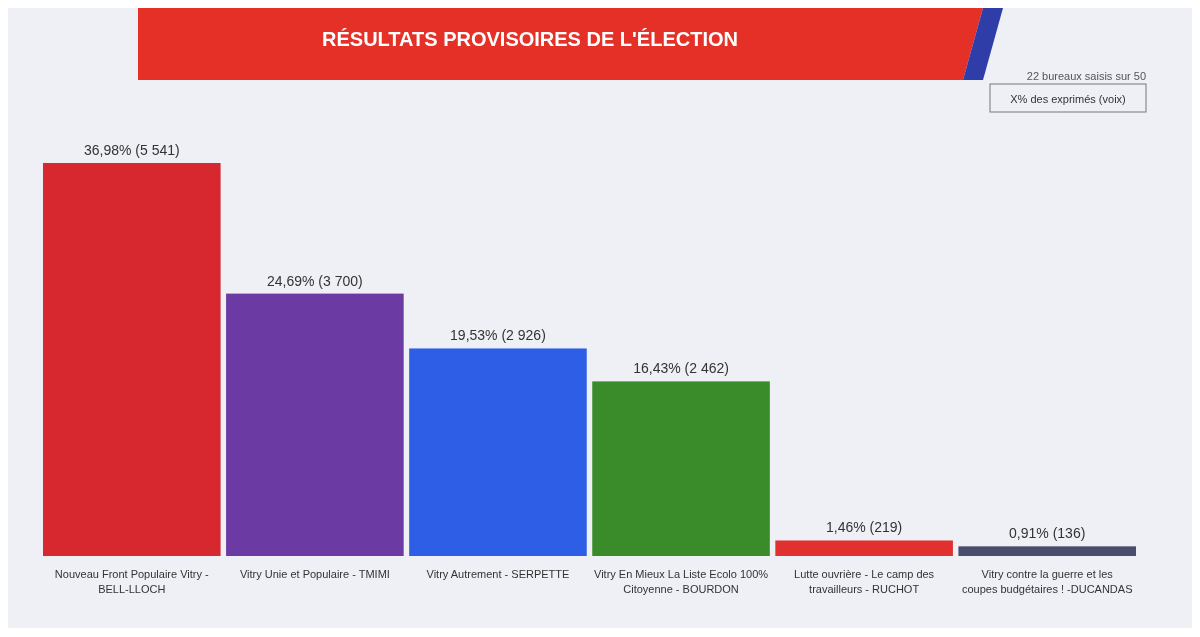  Describe the element at coordinates (131, 150) in the screenshot. I see `data-label: 36,98% (5 541)` at that location.